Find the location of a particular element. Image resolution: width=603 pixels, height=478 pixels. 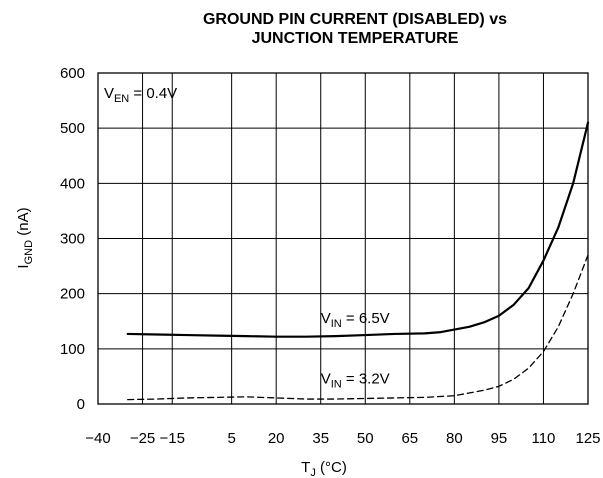

x-tick-label: 95 is located at coordinates (499, 438).